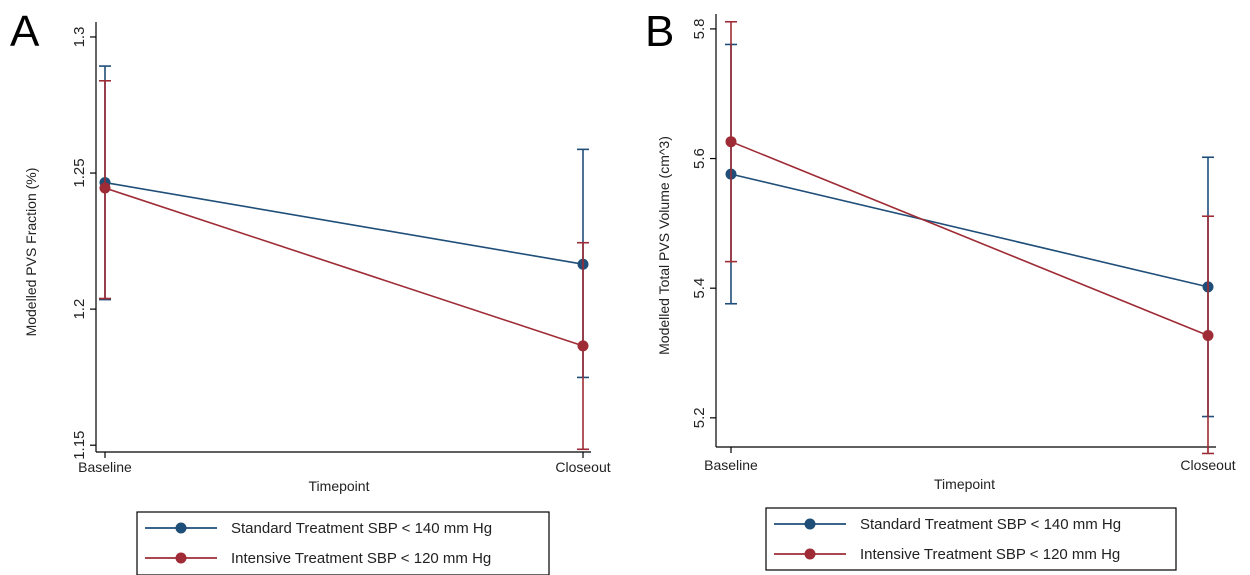 The width and height of the screenshot is (1250, 575). Describe the element at coordinates (699, 417) in the screenshot. I see `y-tick-label: 5.2` at that location.